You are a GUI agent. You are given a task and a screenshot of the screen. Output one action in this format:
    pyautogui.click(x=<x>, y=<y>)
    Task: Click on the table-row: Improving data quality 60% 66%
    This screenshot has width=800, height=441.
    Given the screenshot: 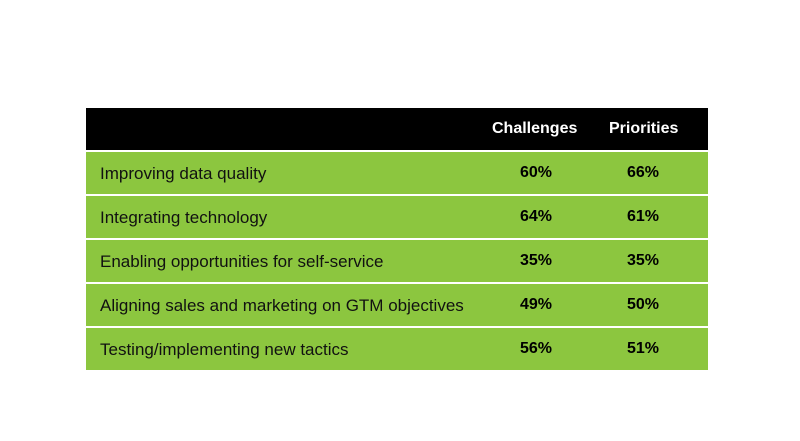 What is the action you would take?
    pyautogui.click(x=397, y=173)
    